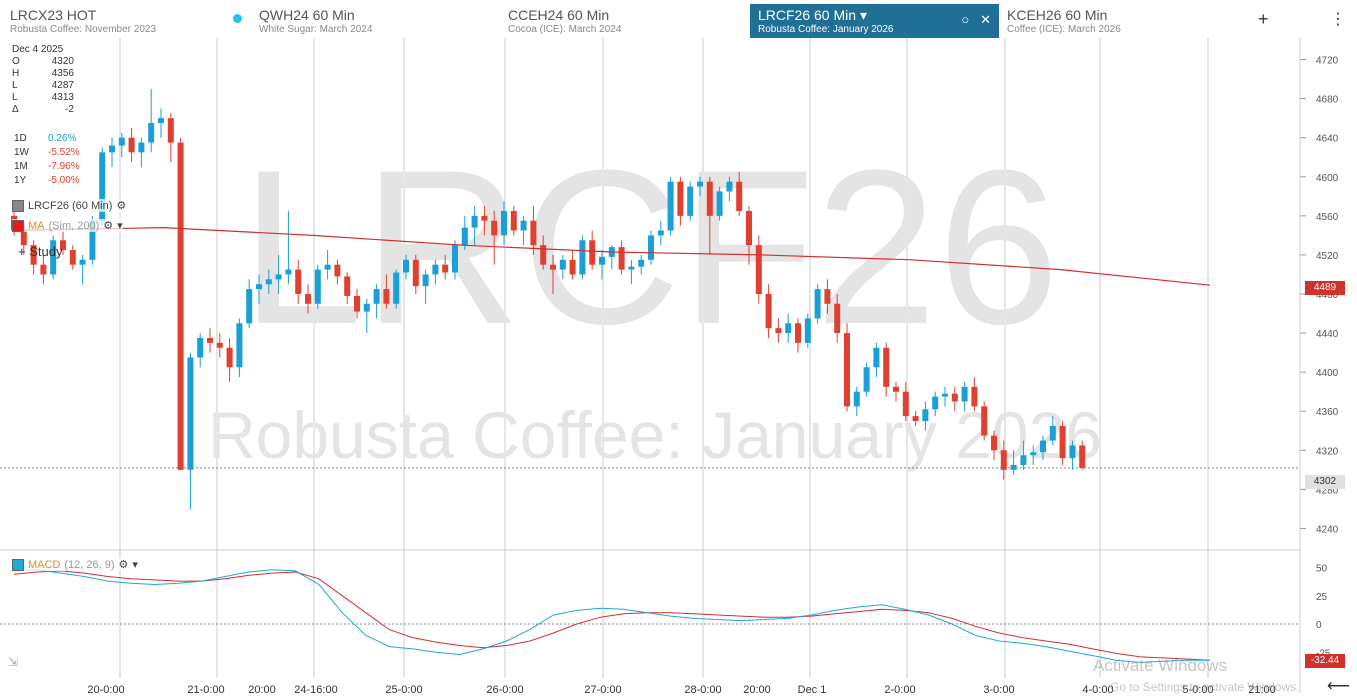 This screenshot has width=1357, height=696. I want to click on legend-main-series: LRCF26 (60 Min) ⚙, so click(69, 205).